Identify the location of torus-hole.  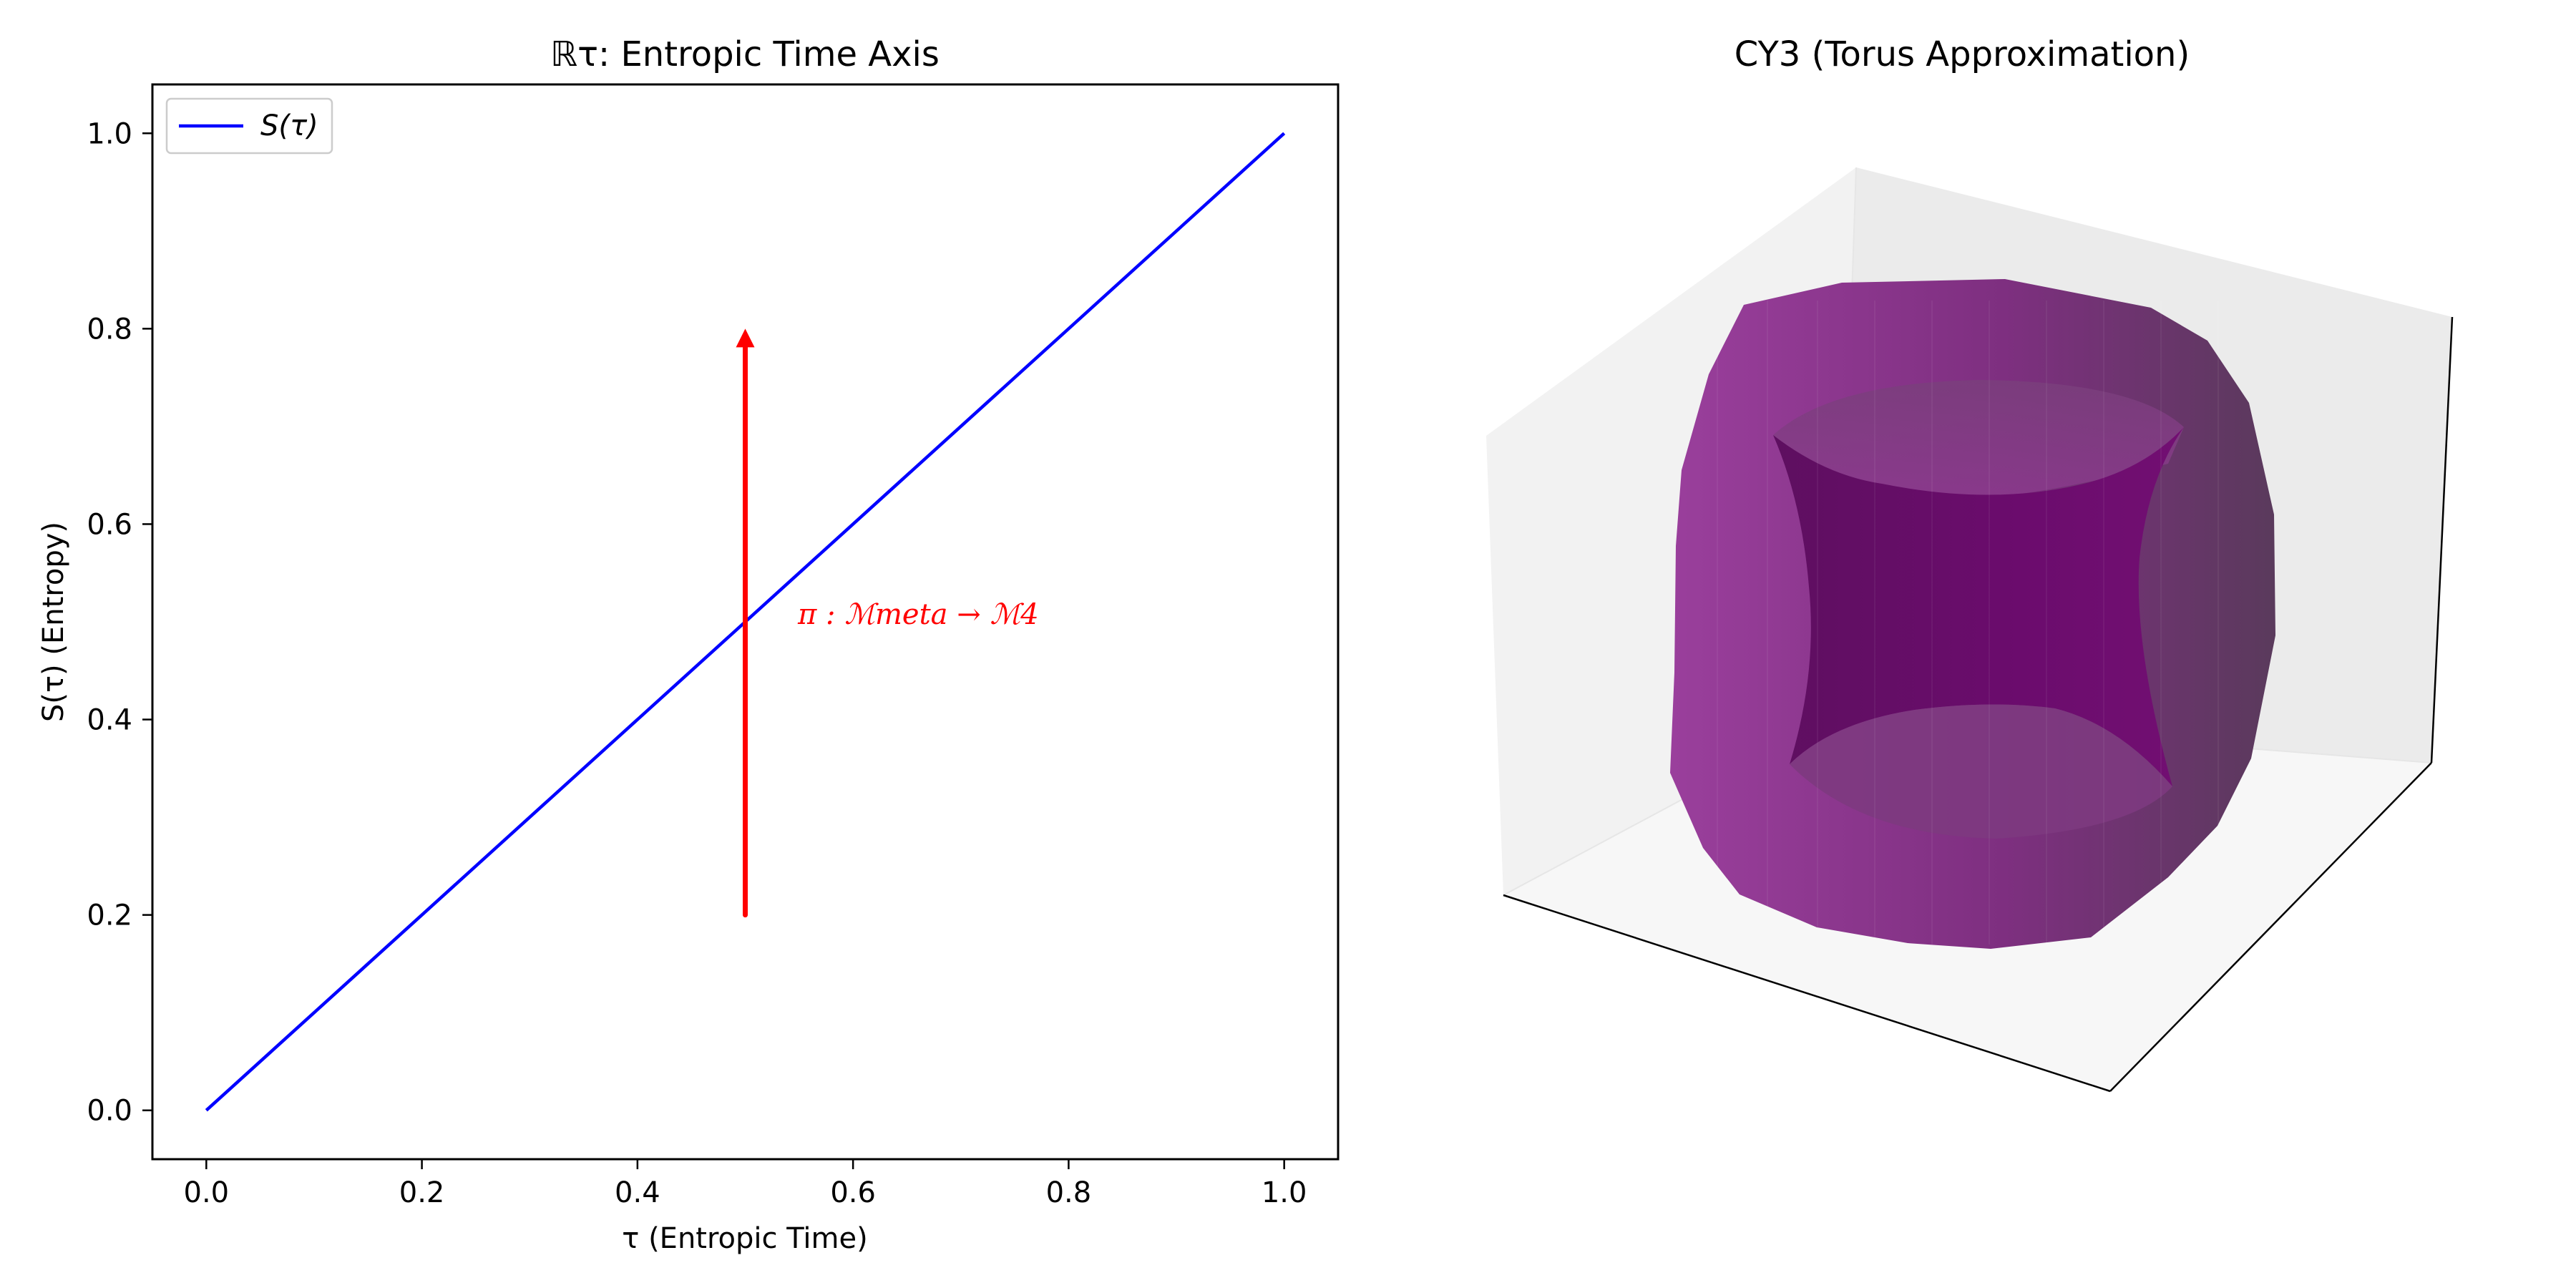
(1978, 606).